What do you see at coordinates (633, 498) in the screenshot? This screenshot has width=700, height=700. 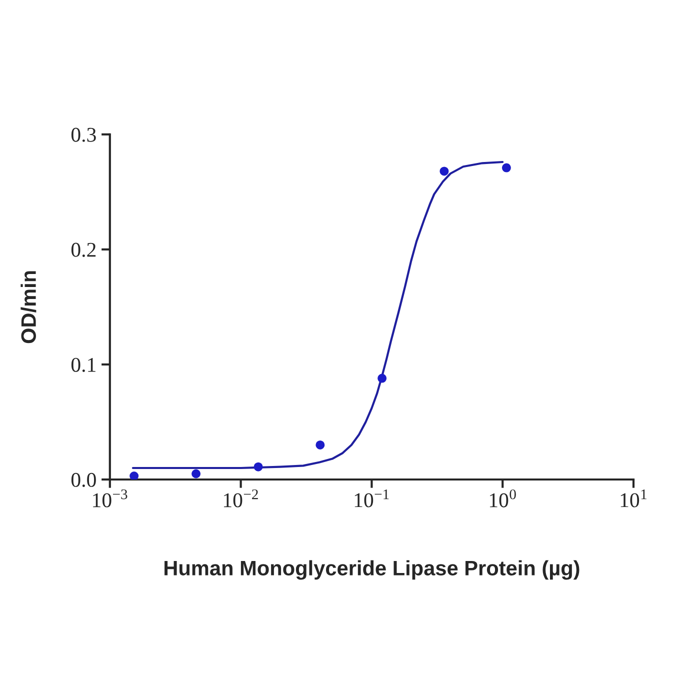 I see `x-tick-label: 10$^{1}$` at bounding box center [633, 498].